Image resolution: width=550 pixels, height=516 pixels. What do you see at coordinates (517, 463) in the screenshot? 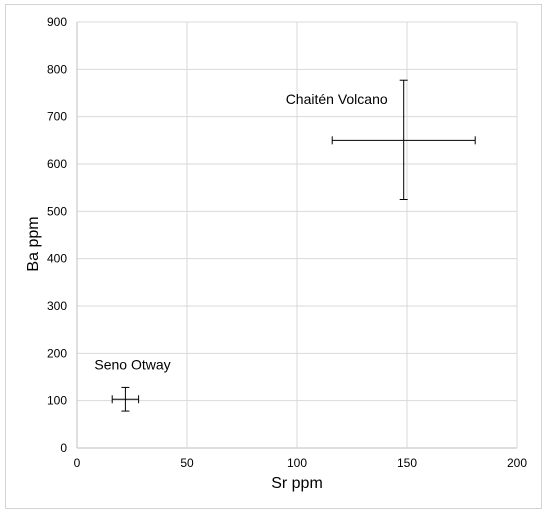
I see `x-tick-label: 200` at bounding box center [517, 463].